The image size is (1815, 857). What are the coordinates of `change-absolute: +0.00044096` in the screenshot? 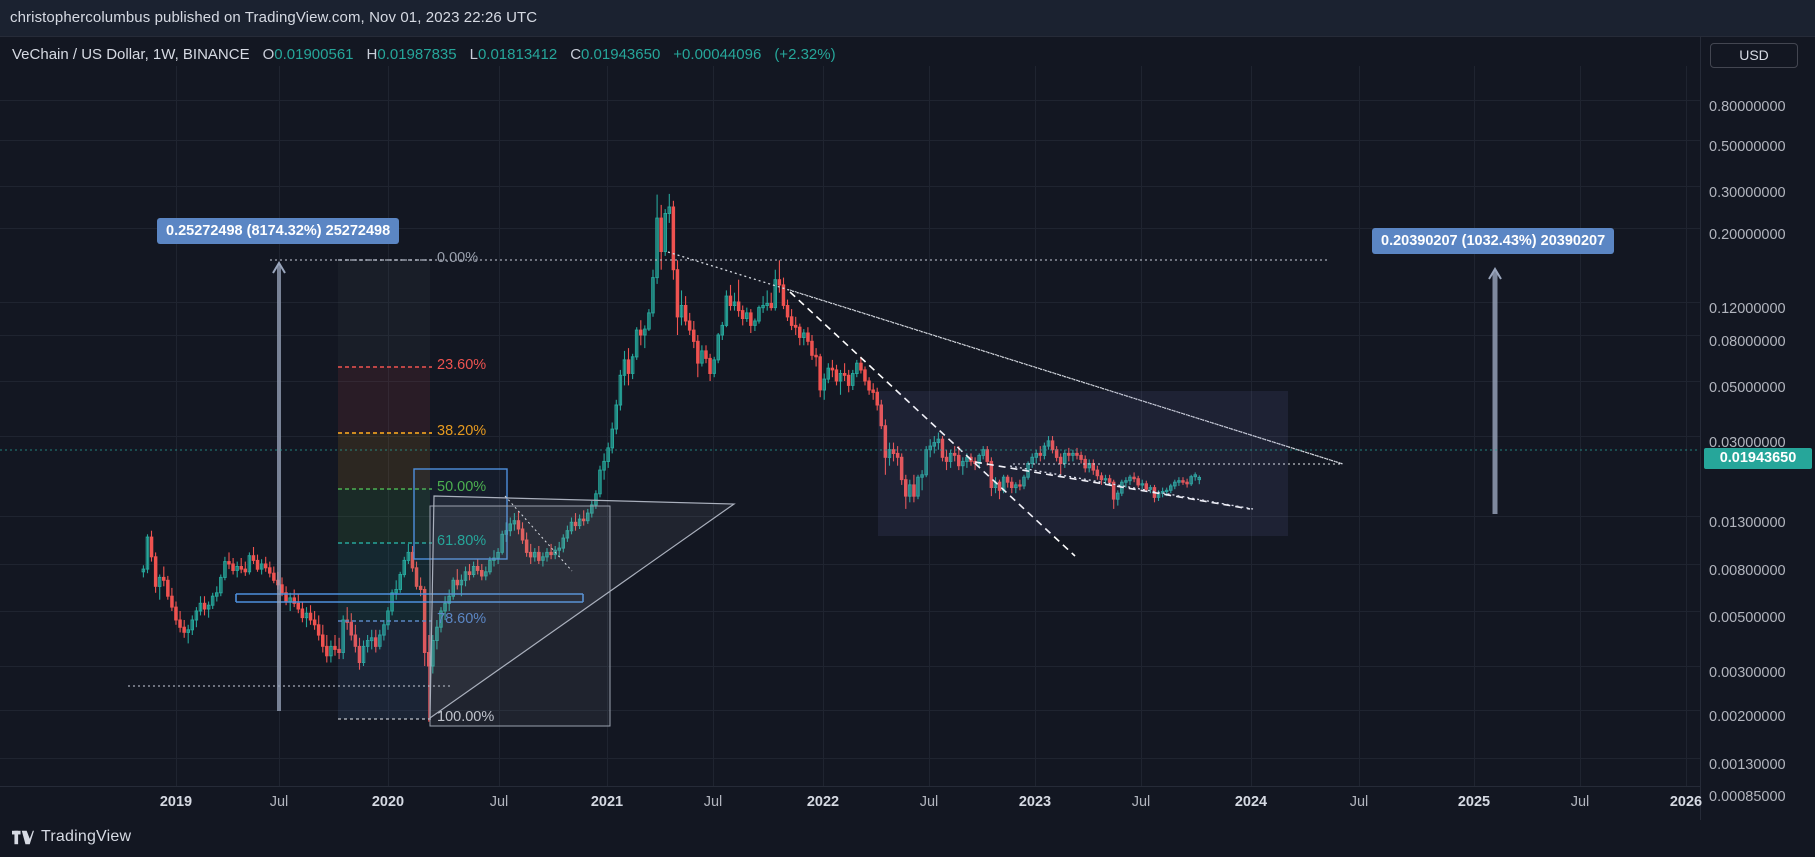 It's located at (717, 54).